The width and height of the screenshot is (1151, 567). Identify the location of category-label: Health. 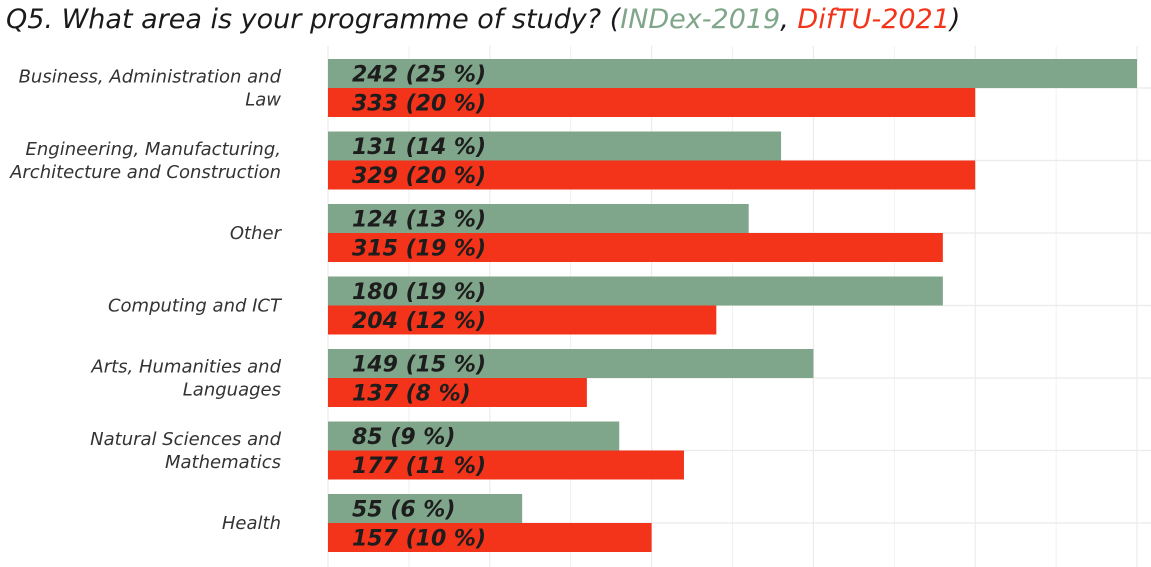
(251, 523).